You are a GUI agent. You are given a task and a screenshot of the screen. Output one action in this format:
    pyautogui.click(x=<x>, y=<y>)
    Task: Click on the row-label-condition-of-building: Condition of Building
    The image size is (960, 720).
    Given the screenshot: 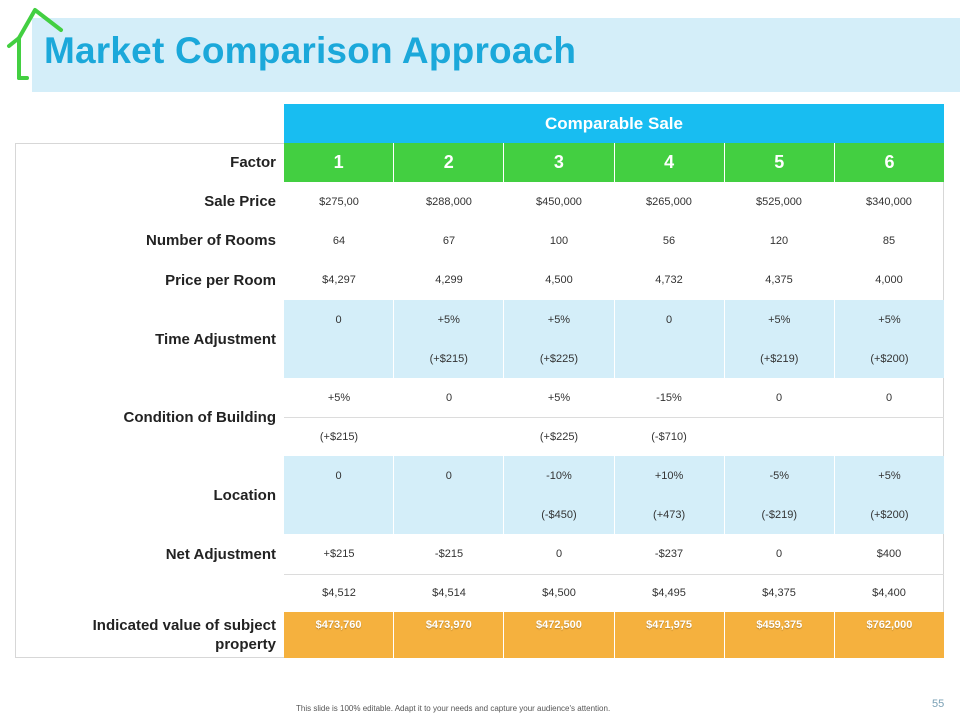 What is the action you would take?
    pyautogui.click(x=199, y=417)
    